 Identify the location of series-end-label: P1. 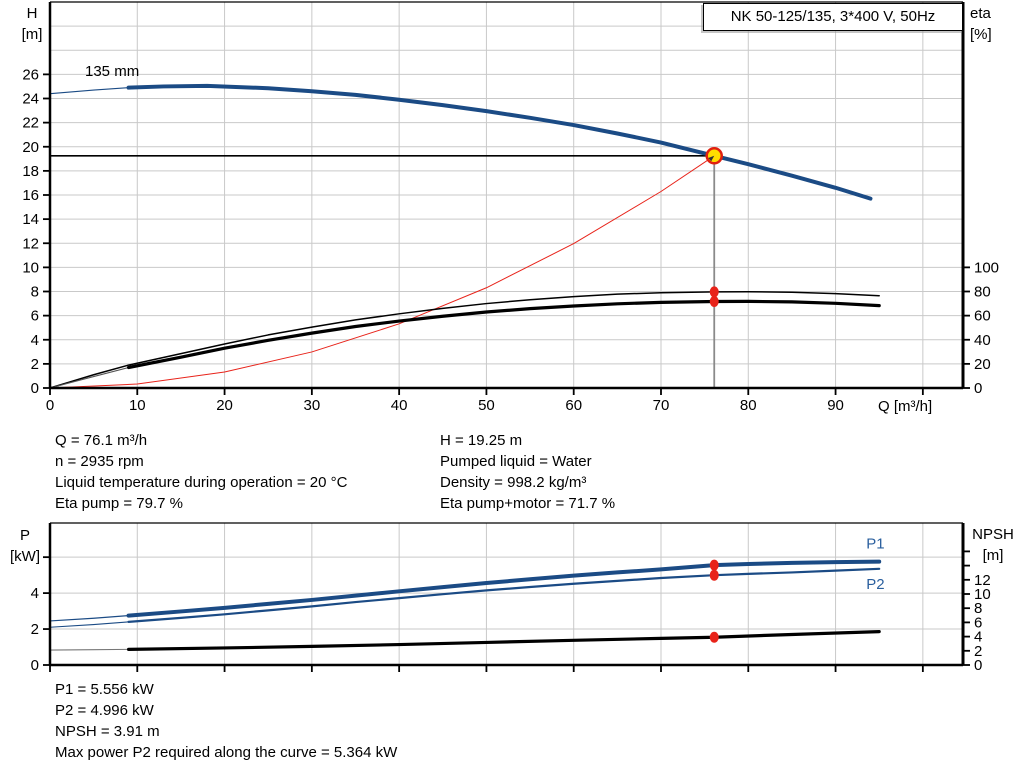
(875, 544).